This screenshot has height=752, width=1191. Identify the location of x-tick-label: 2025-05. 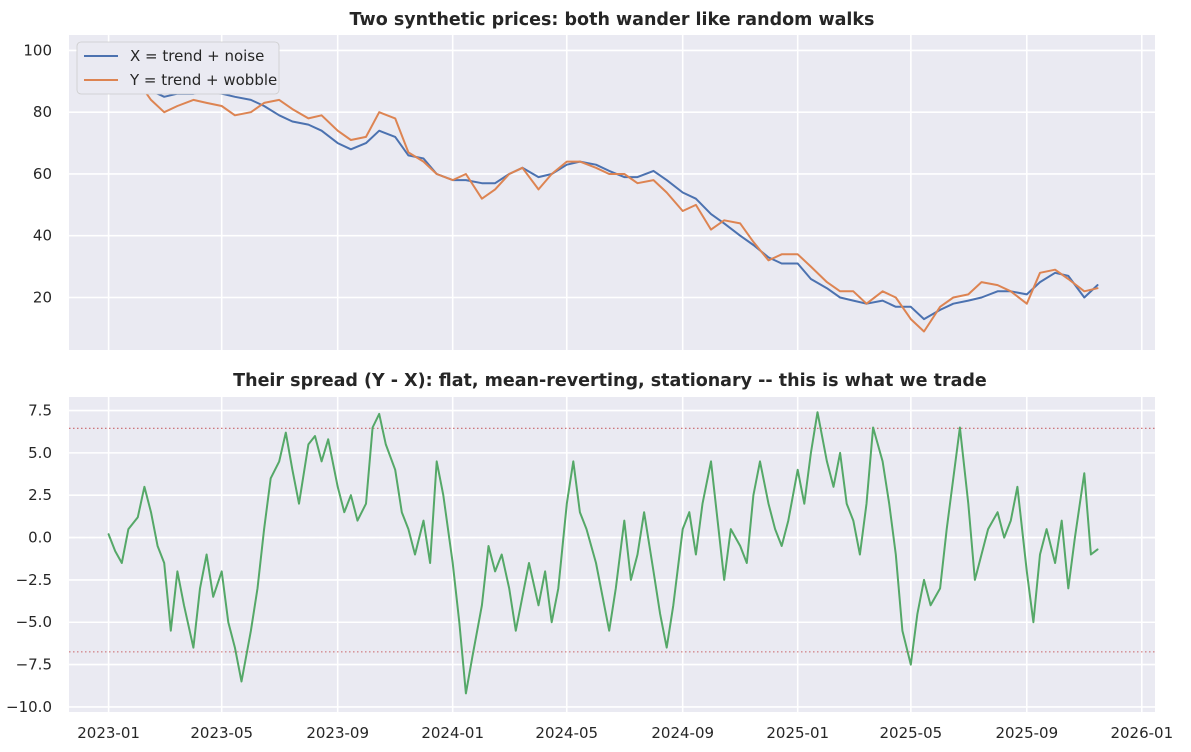
(910, 733).